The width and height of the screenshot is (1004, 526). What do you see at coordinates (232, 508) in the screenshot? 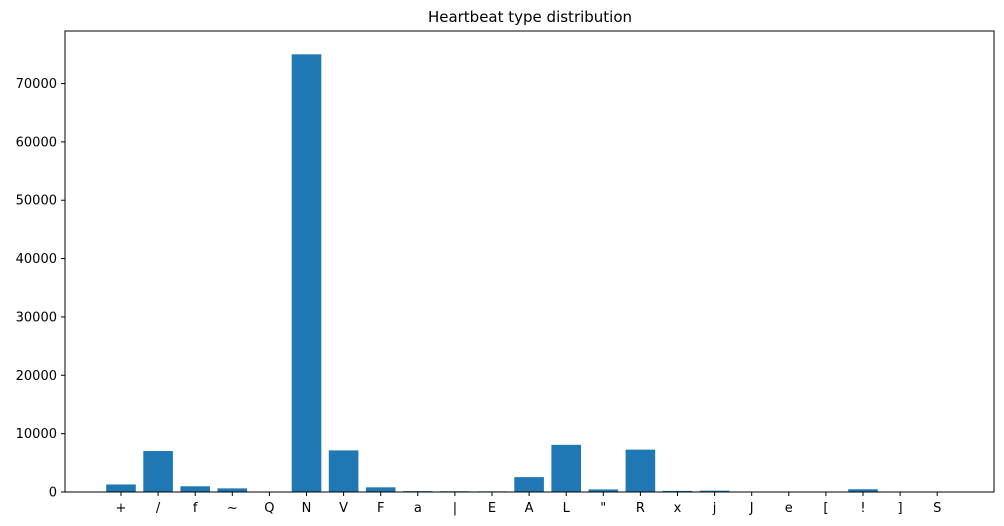
I see `x-tick-label-3: ~` at bounding box center [232, 508].